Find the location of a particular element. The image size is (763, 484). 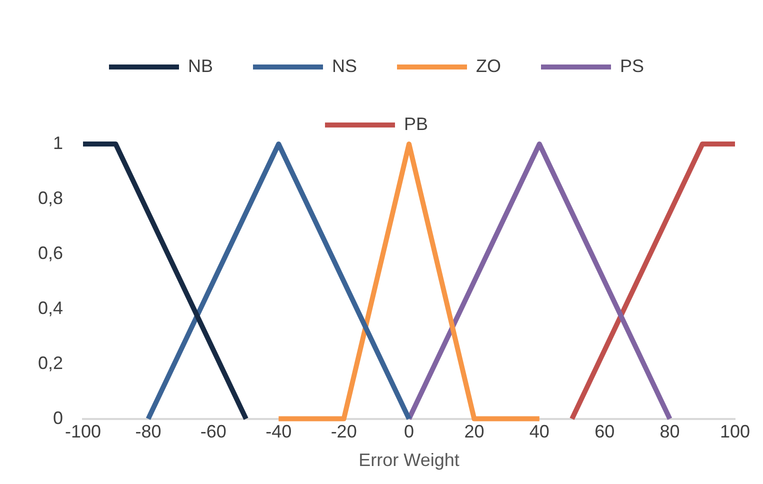

y-tick-label: 0 is located at coordinates (58, 418).